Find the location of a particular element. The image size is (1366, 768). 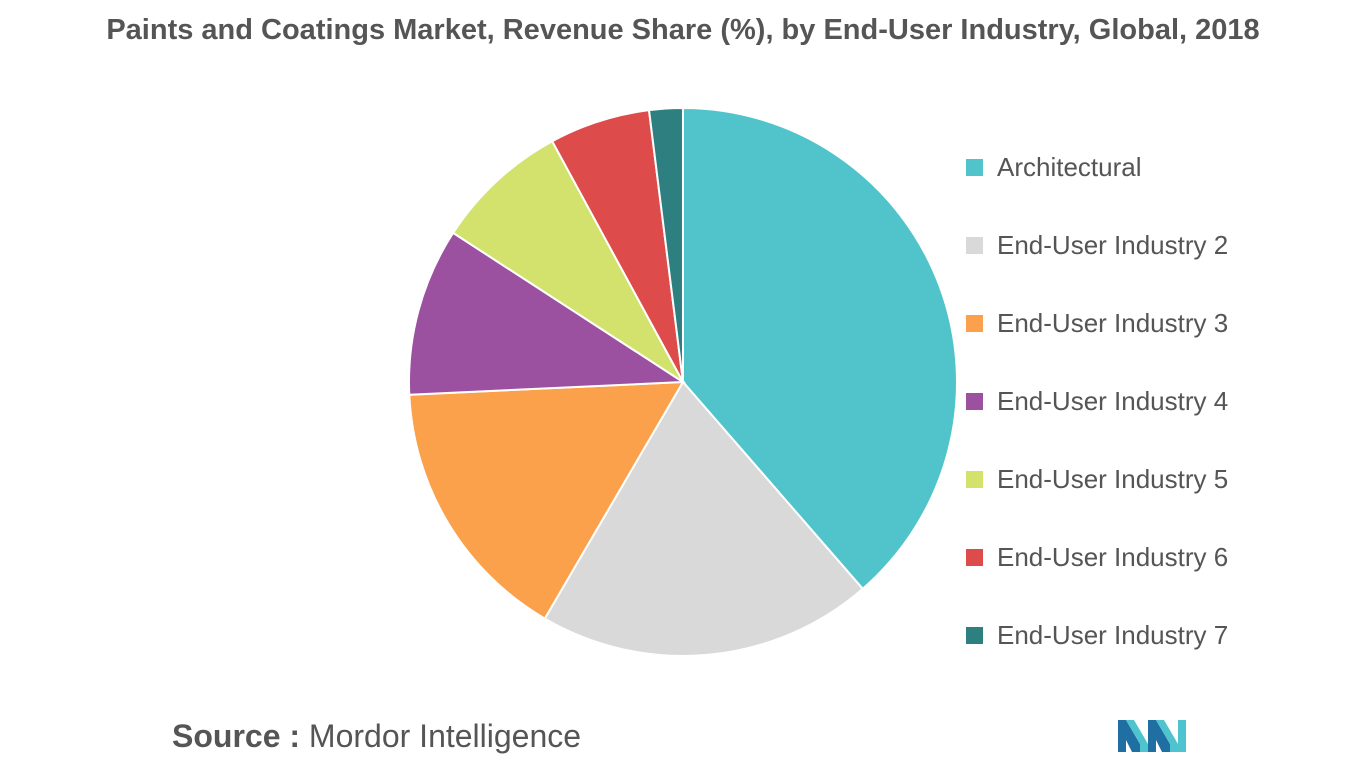

legend-item-4: End-User Industry 4 is located at coordinates (1097, 401).